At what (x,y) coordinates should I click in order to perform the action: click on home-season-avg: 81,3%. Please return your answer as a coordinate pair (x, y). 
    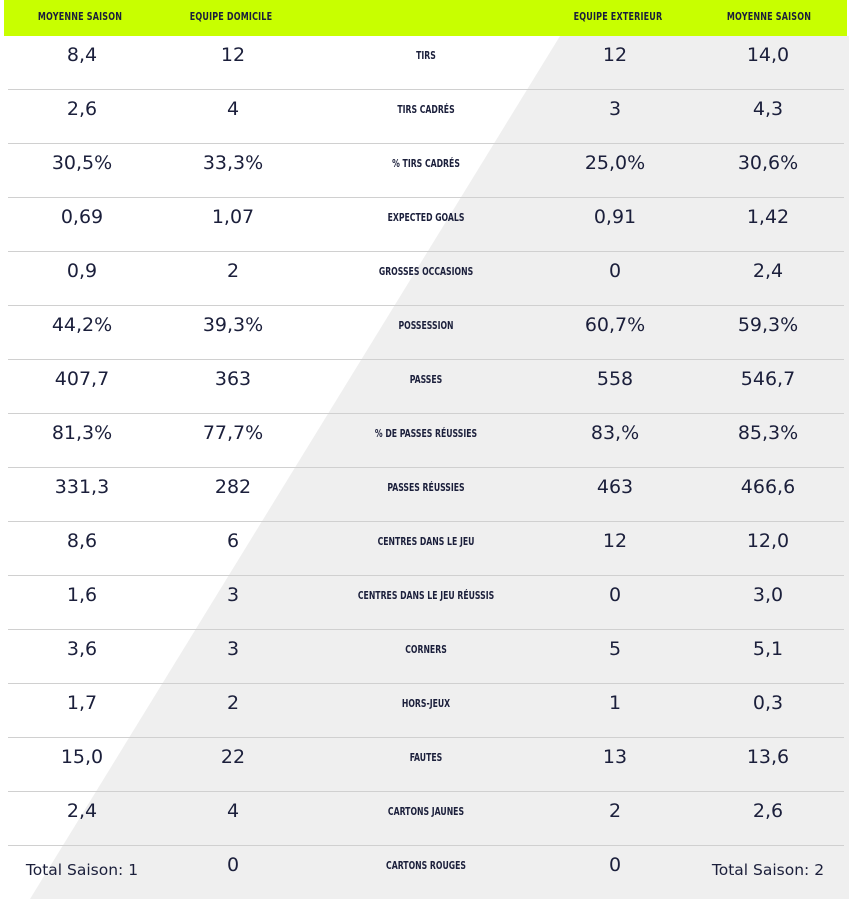
    Looking at the image, I should click on (82, 433).